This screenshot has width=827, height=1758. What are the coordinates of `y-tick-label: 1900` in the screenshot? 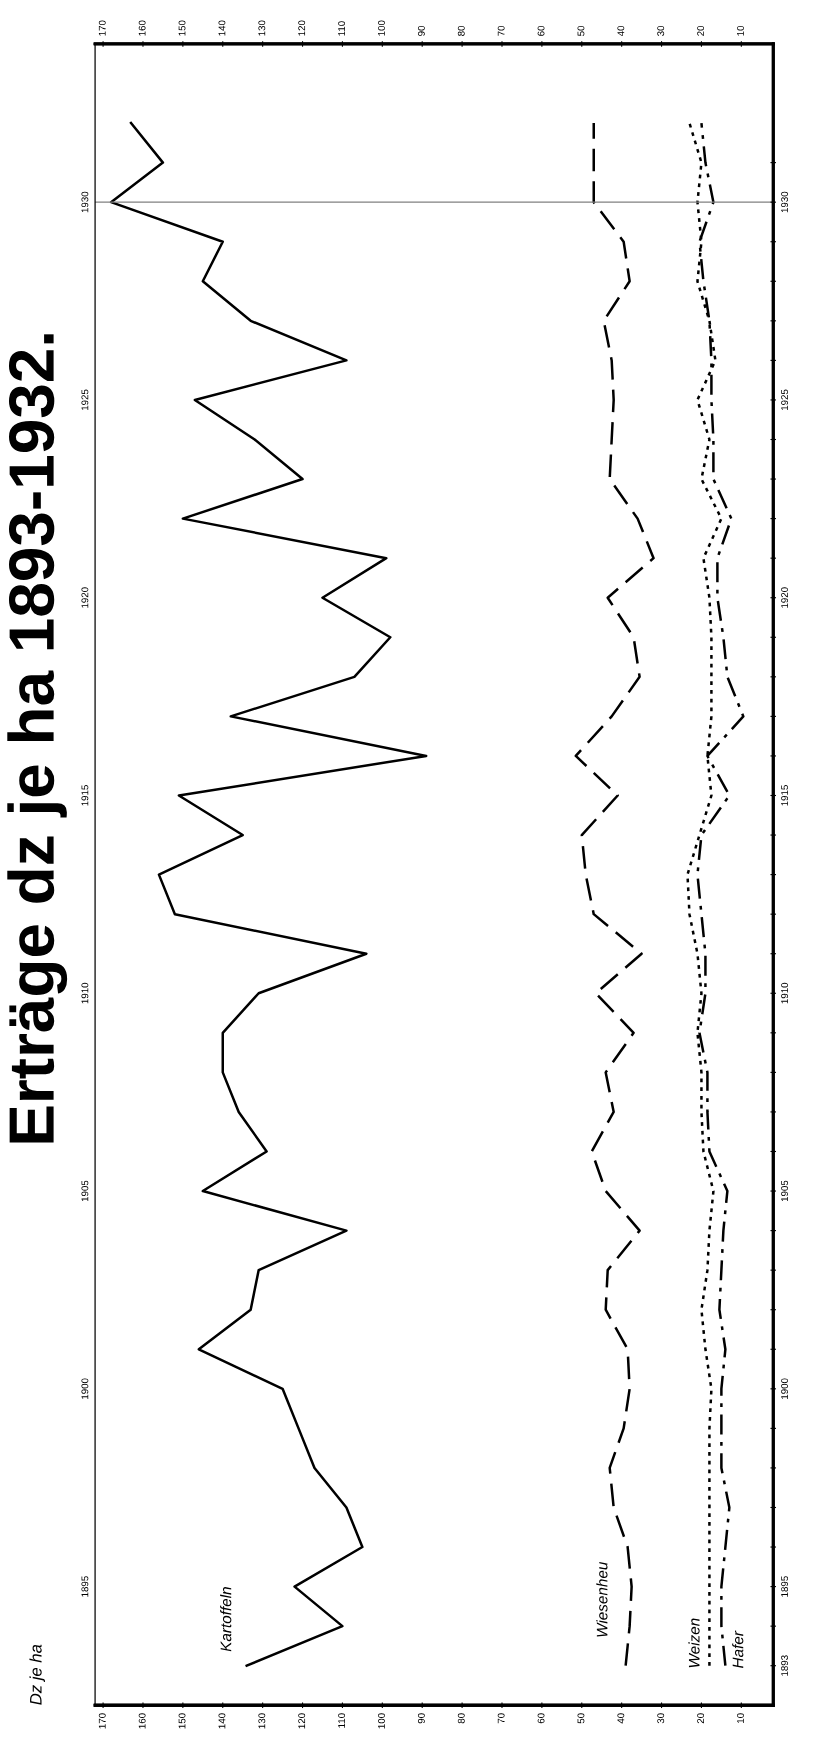 It's located at (85, 1388).